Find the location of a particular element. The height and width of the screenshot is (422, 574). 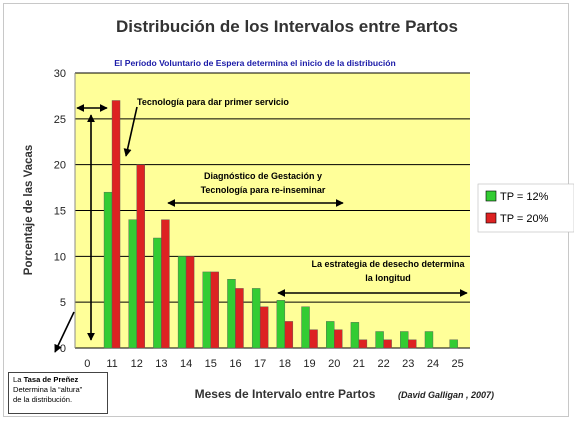

y-tick-label: 10 is located at coordinates (60, 257).